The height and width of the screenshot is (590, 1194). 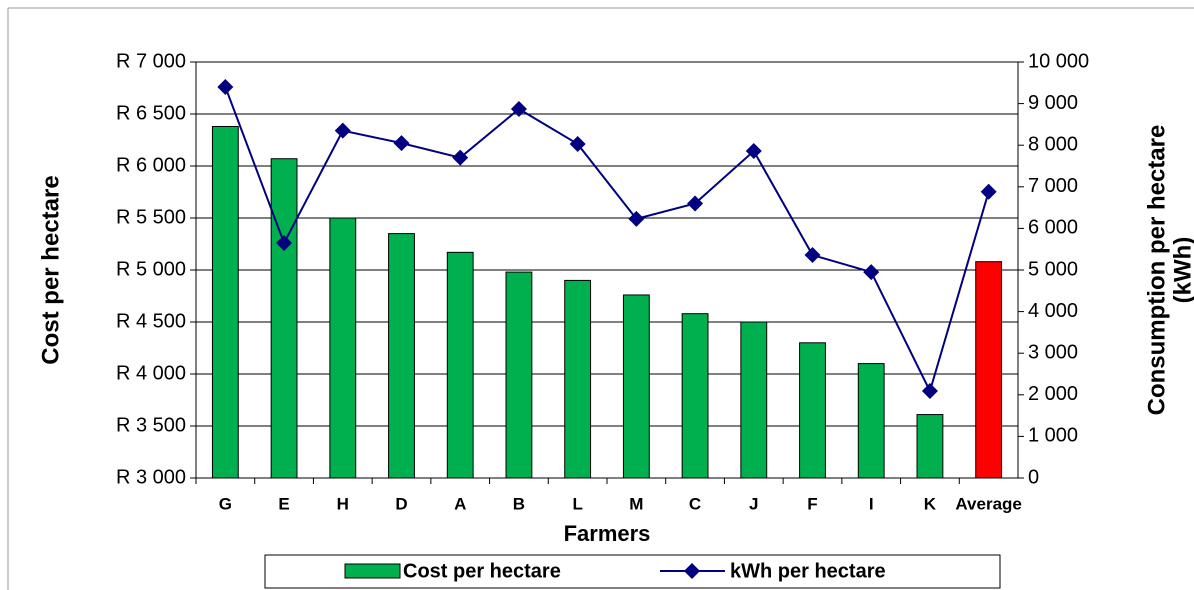 What do you see at coordinates (636, 503) in the screenshot?
I see `x-tick-label: M` at bounding box center [636, 503].